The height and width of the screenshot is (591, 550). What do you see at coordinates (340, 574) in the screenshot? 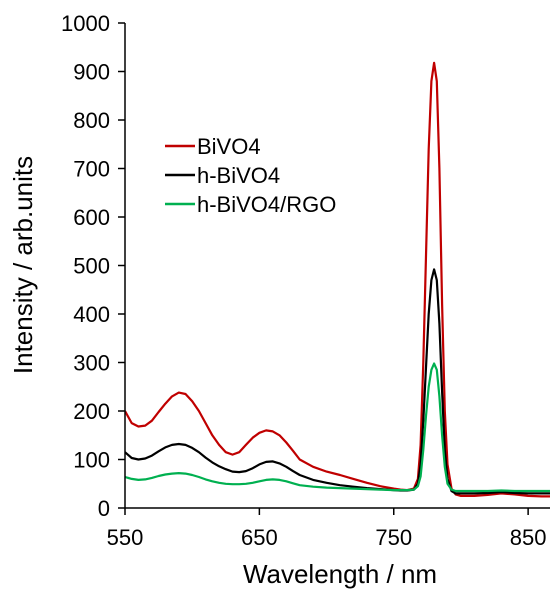
I see `x-axis-title: Wavelength / nm` at bounding box center [340, 574].